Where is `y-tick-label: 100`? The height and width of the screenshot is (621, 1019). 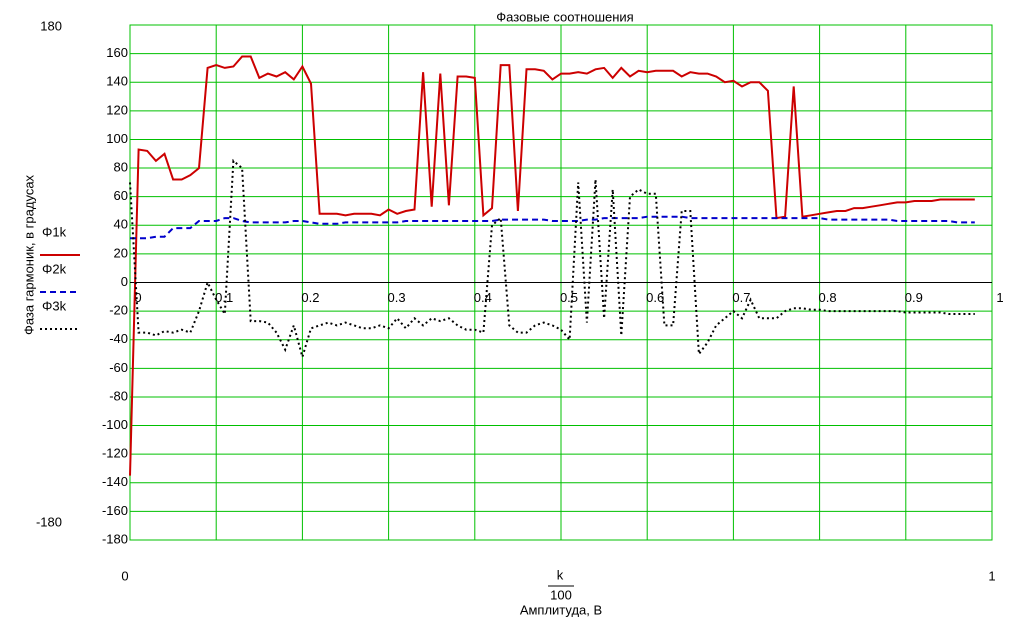 y-tick-label: 100 is located at coordinates (117, 138).